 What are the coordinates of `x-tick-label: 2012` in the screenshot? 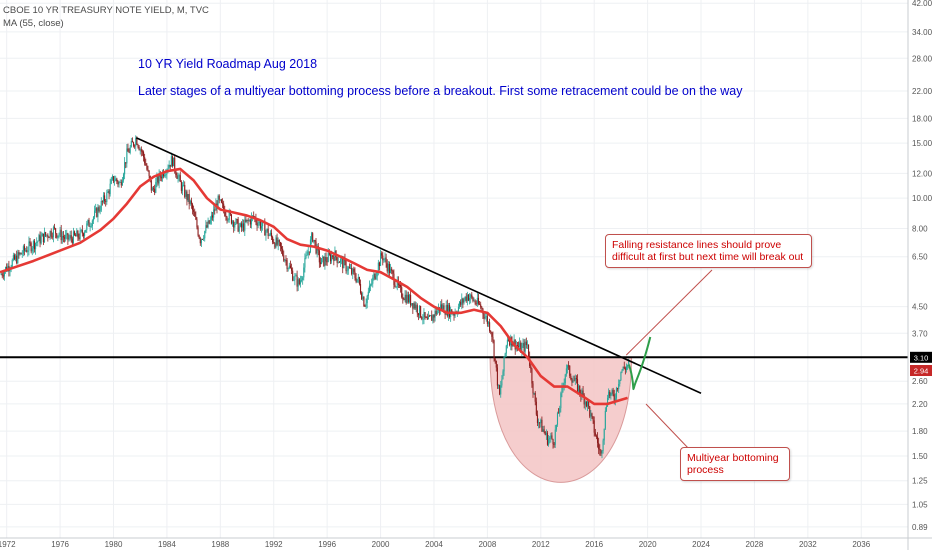 It's located at (541, 544).